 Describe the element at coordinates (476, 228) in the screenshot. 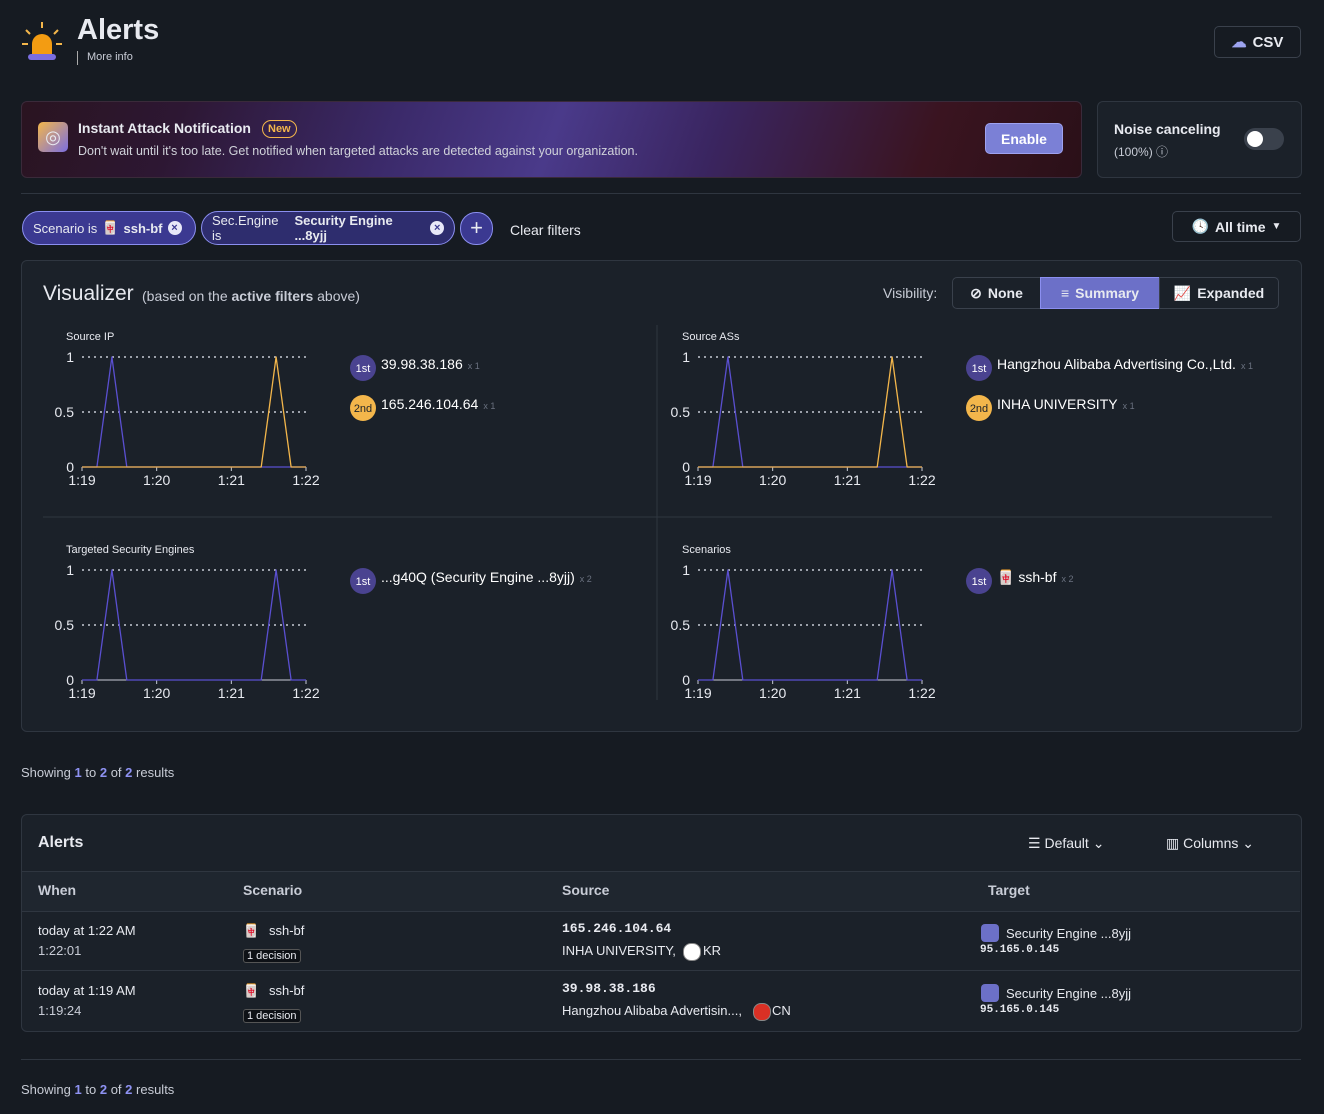

I see `add-filter: +` at that location.